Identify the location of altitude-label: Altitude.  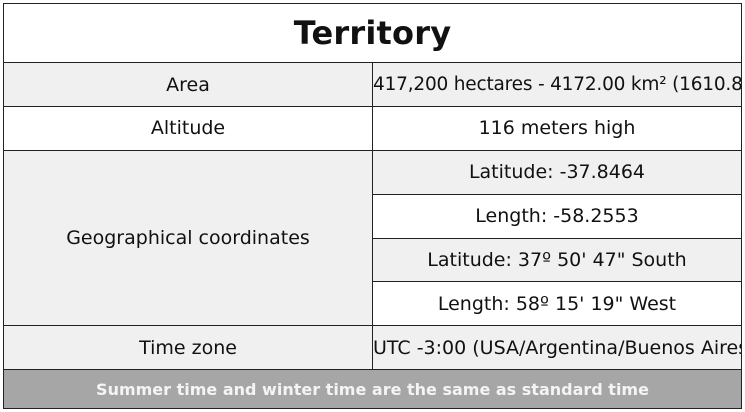
(188, 128).